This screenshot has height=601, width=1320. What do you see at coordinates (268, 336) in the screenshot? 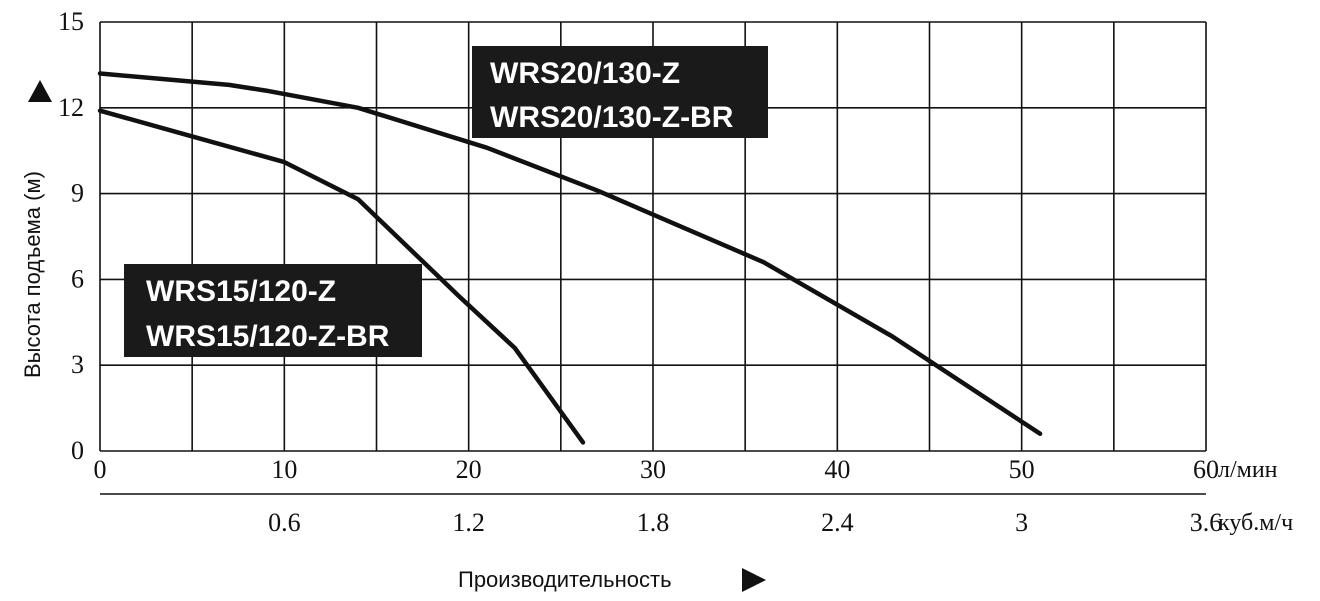
I see `series-label-wrs15-line2: WRS15/120-Z-BR` at bounding box center [268, 336].